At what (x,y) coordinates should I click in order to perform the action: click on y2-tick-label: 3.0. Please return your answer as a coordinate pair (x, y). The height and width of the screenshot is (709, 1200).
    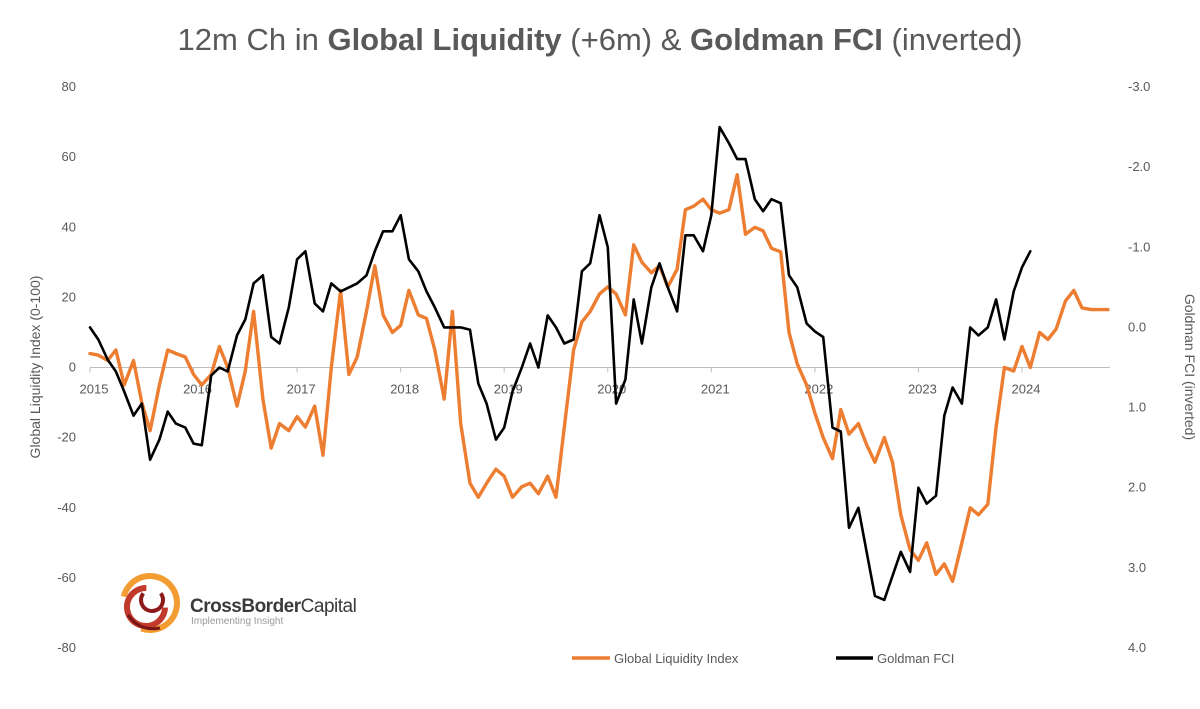
    Looking at the image, I should click on (1137, 567).